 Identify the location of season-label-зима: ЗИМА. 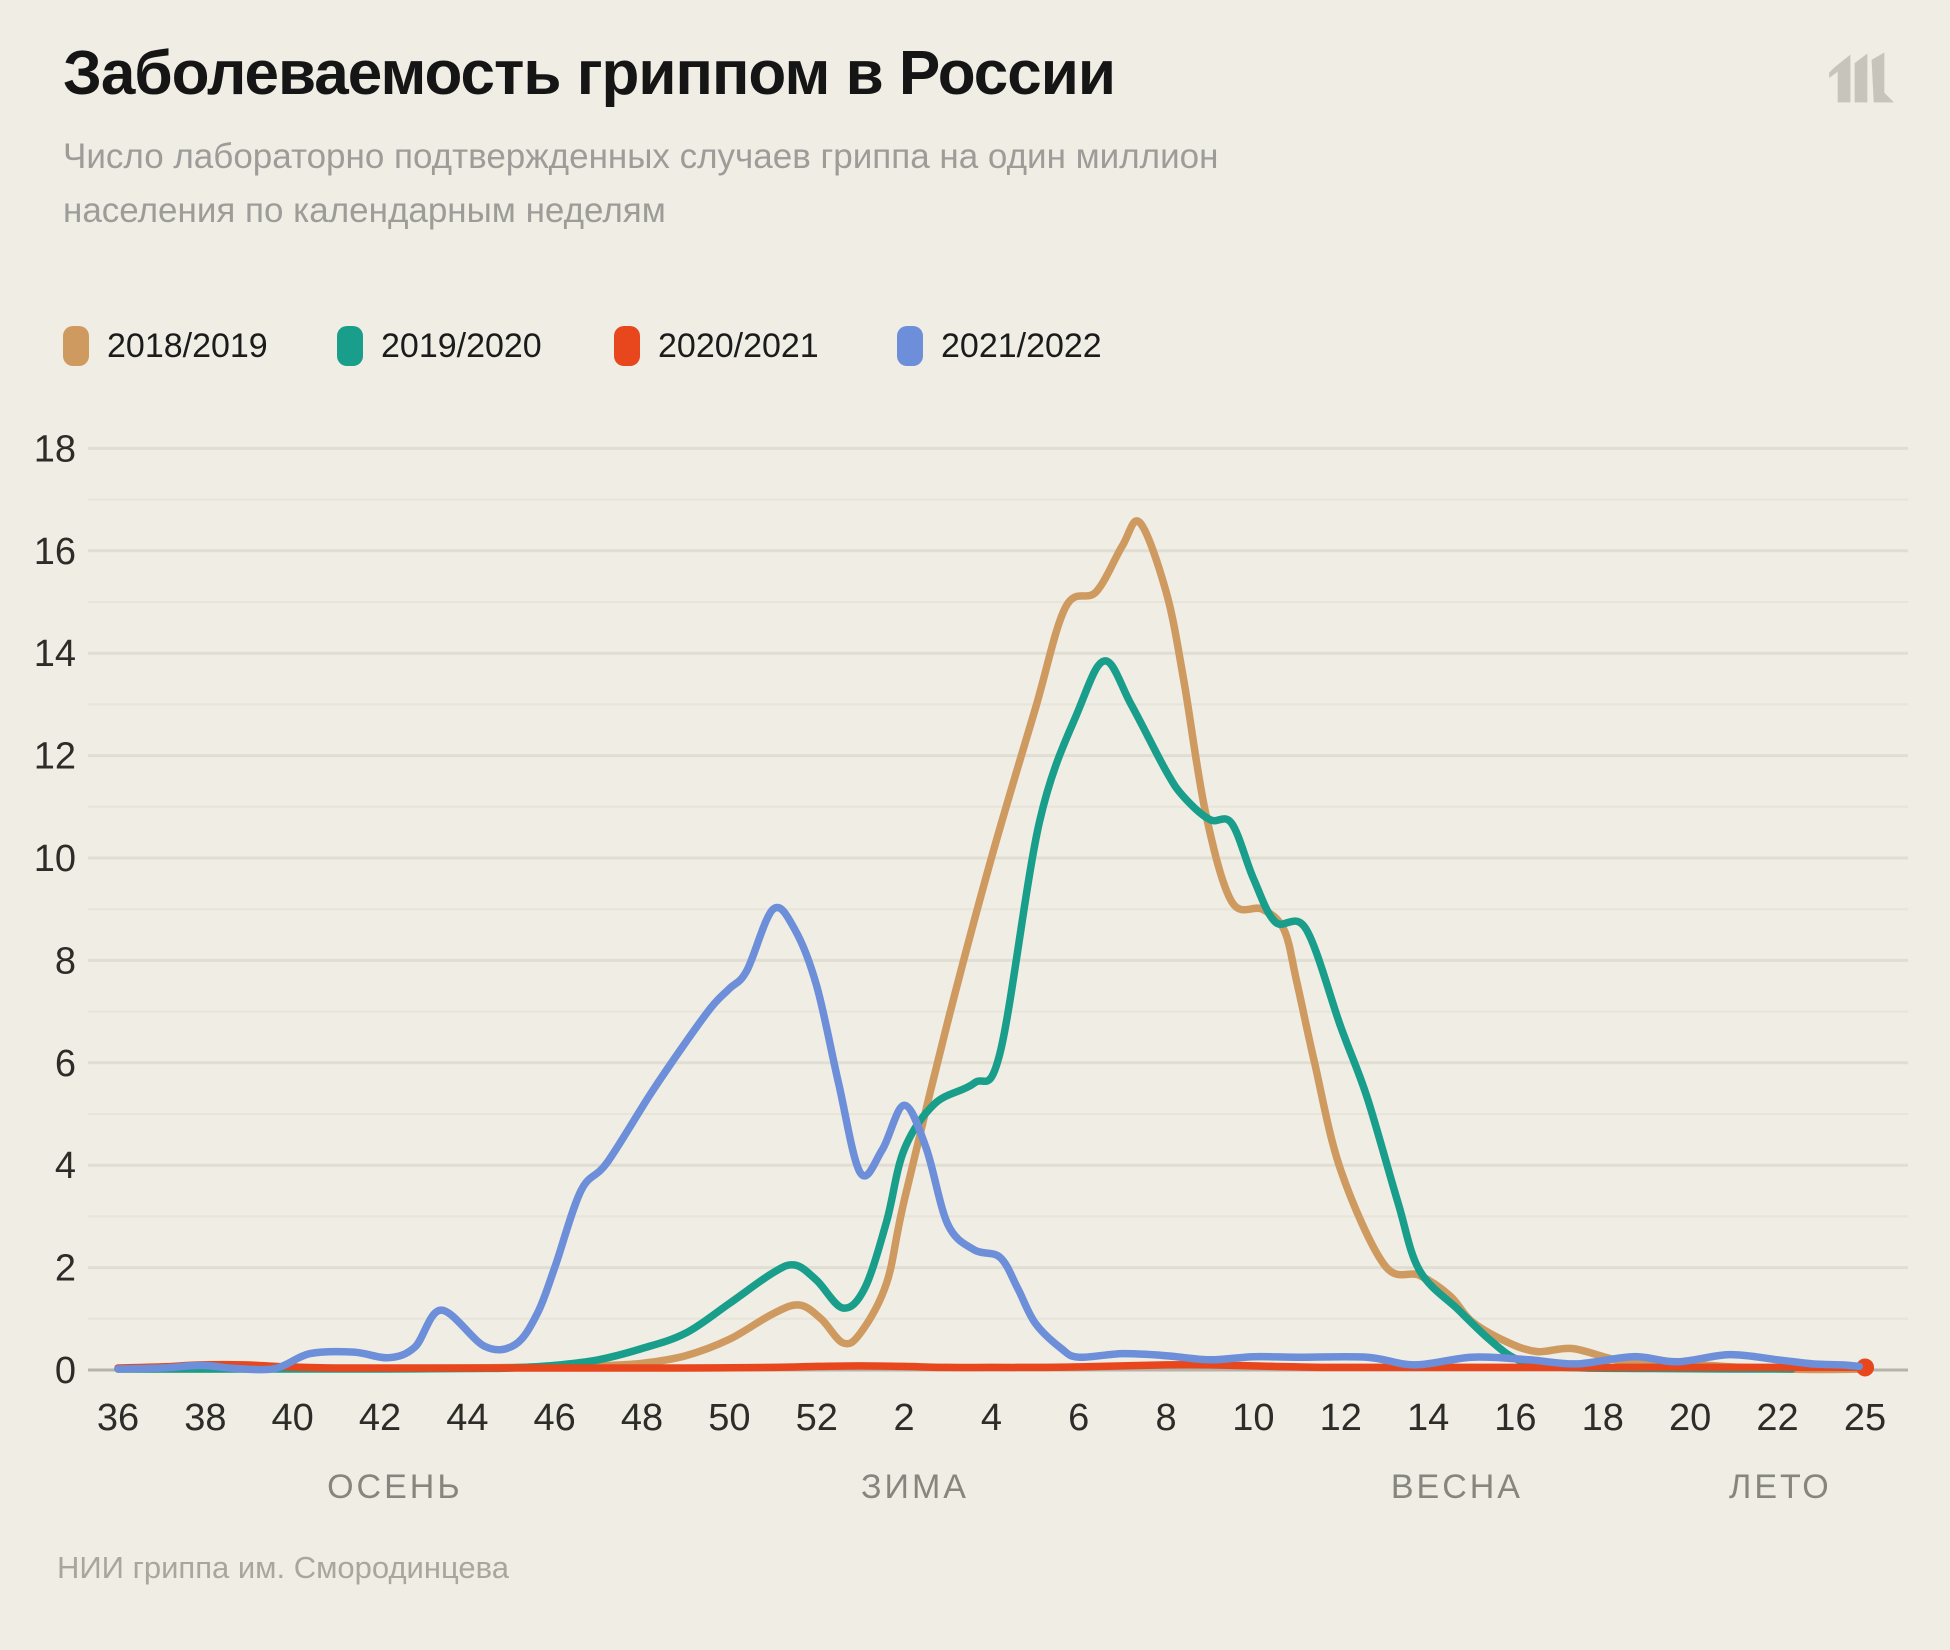
(915, 1487).